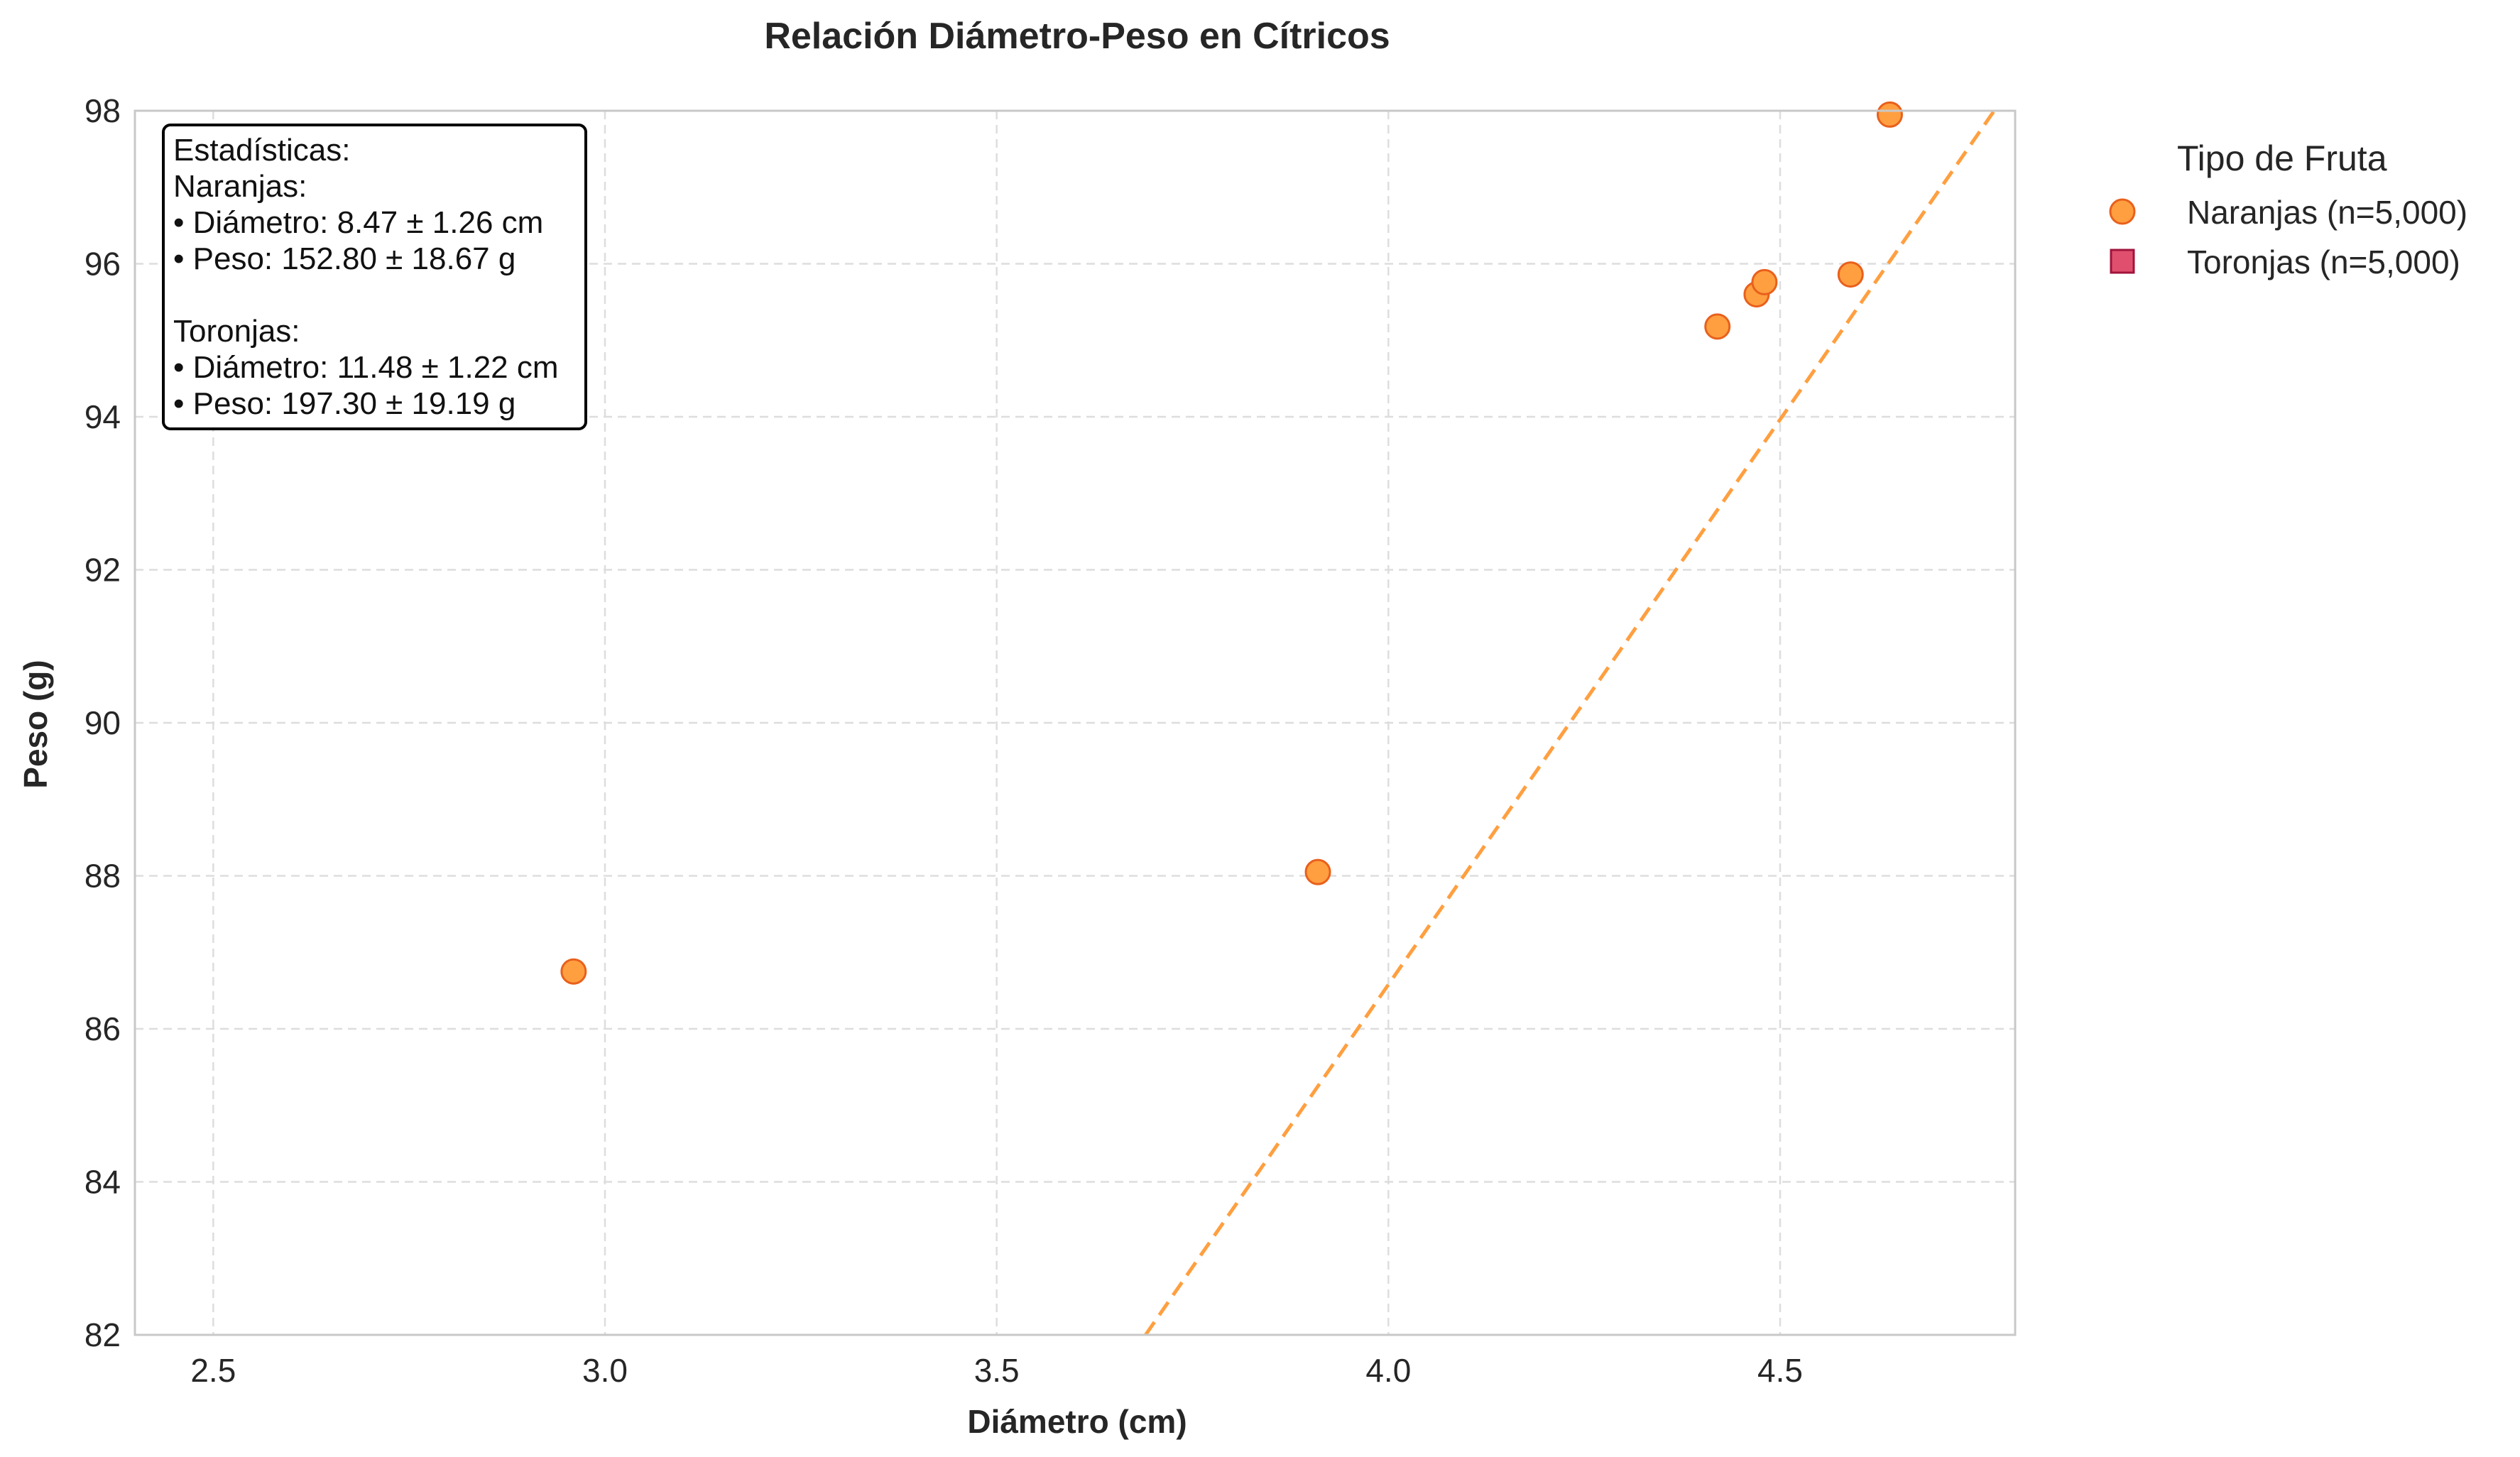 This screenshot has width=2520, height=1457. I want to click on legend-label: Naranjas (n=5,000), so click(2327, 212).